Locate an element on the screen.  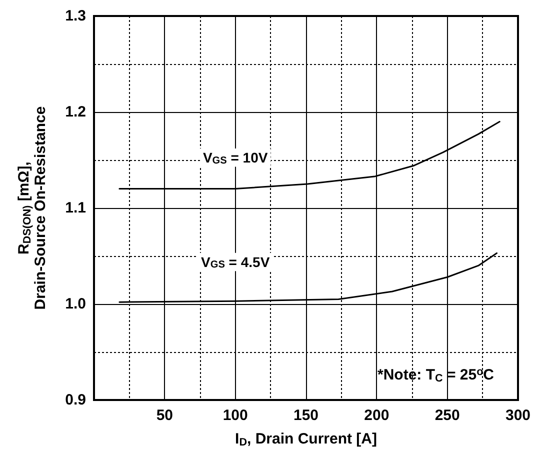
y-tick-label: 0.9 is located at coordinates (75, 400).